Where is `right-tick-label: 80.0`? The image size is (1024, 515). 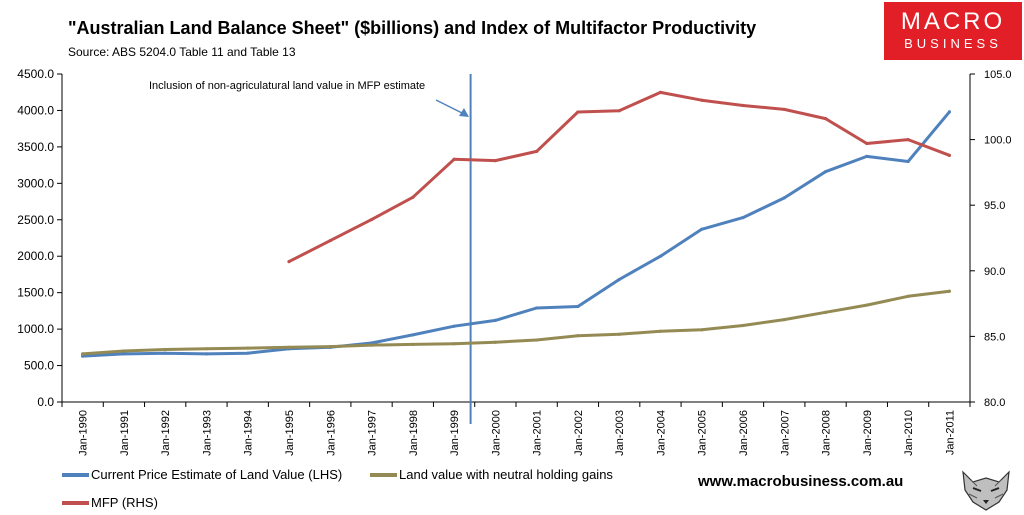
right-tick-label: 80.0 is located at coordinates (994, 403).